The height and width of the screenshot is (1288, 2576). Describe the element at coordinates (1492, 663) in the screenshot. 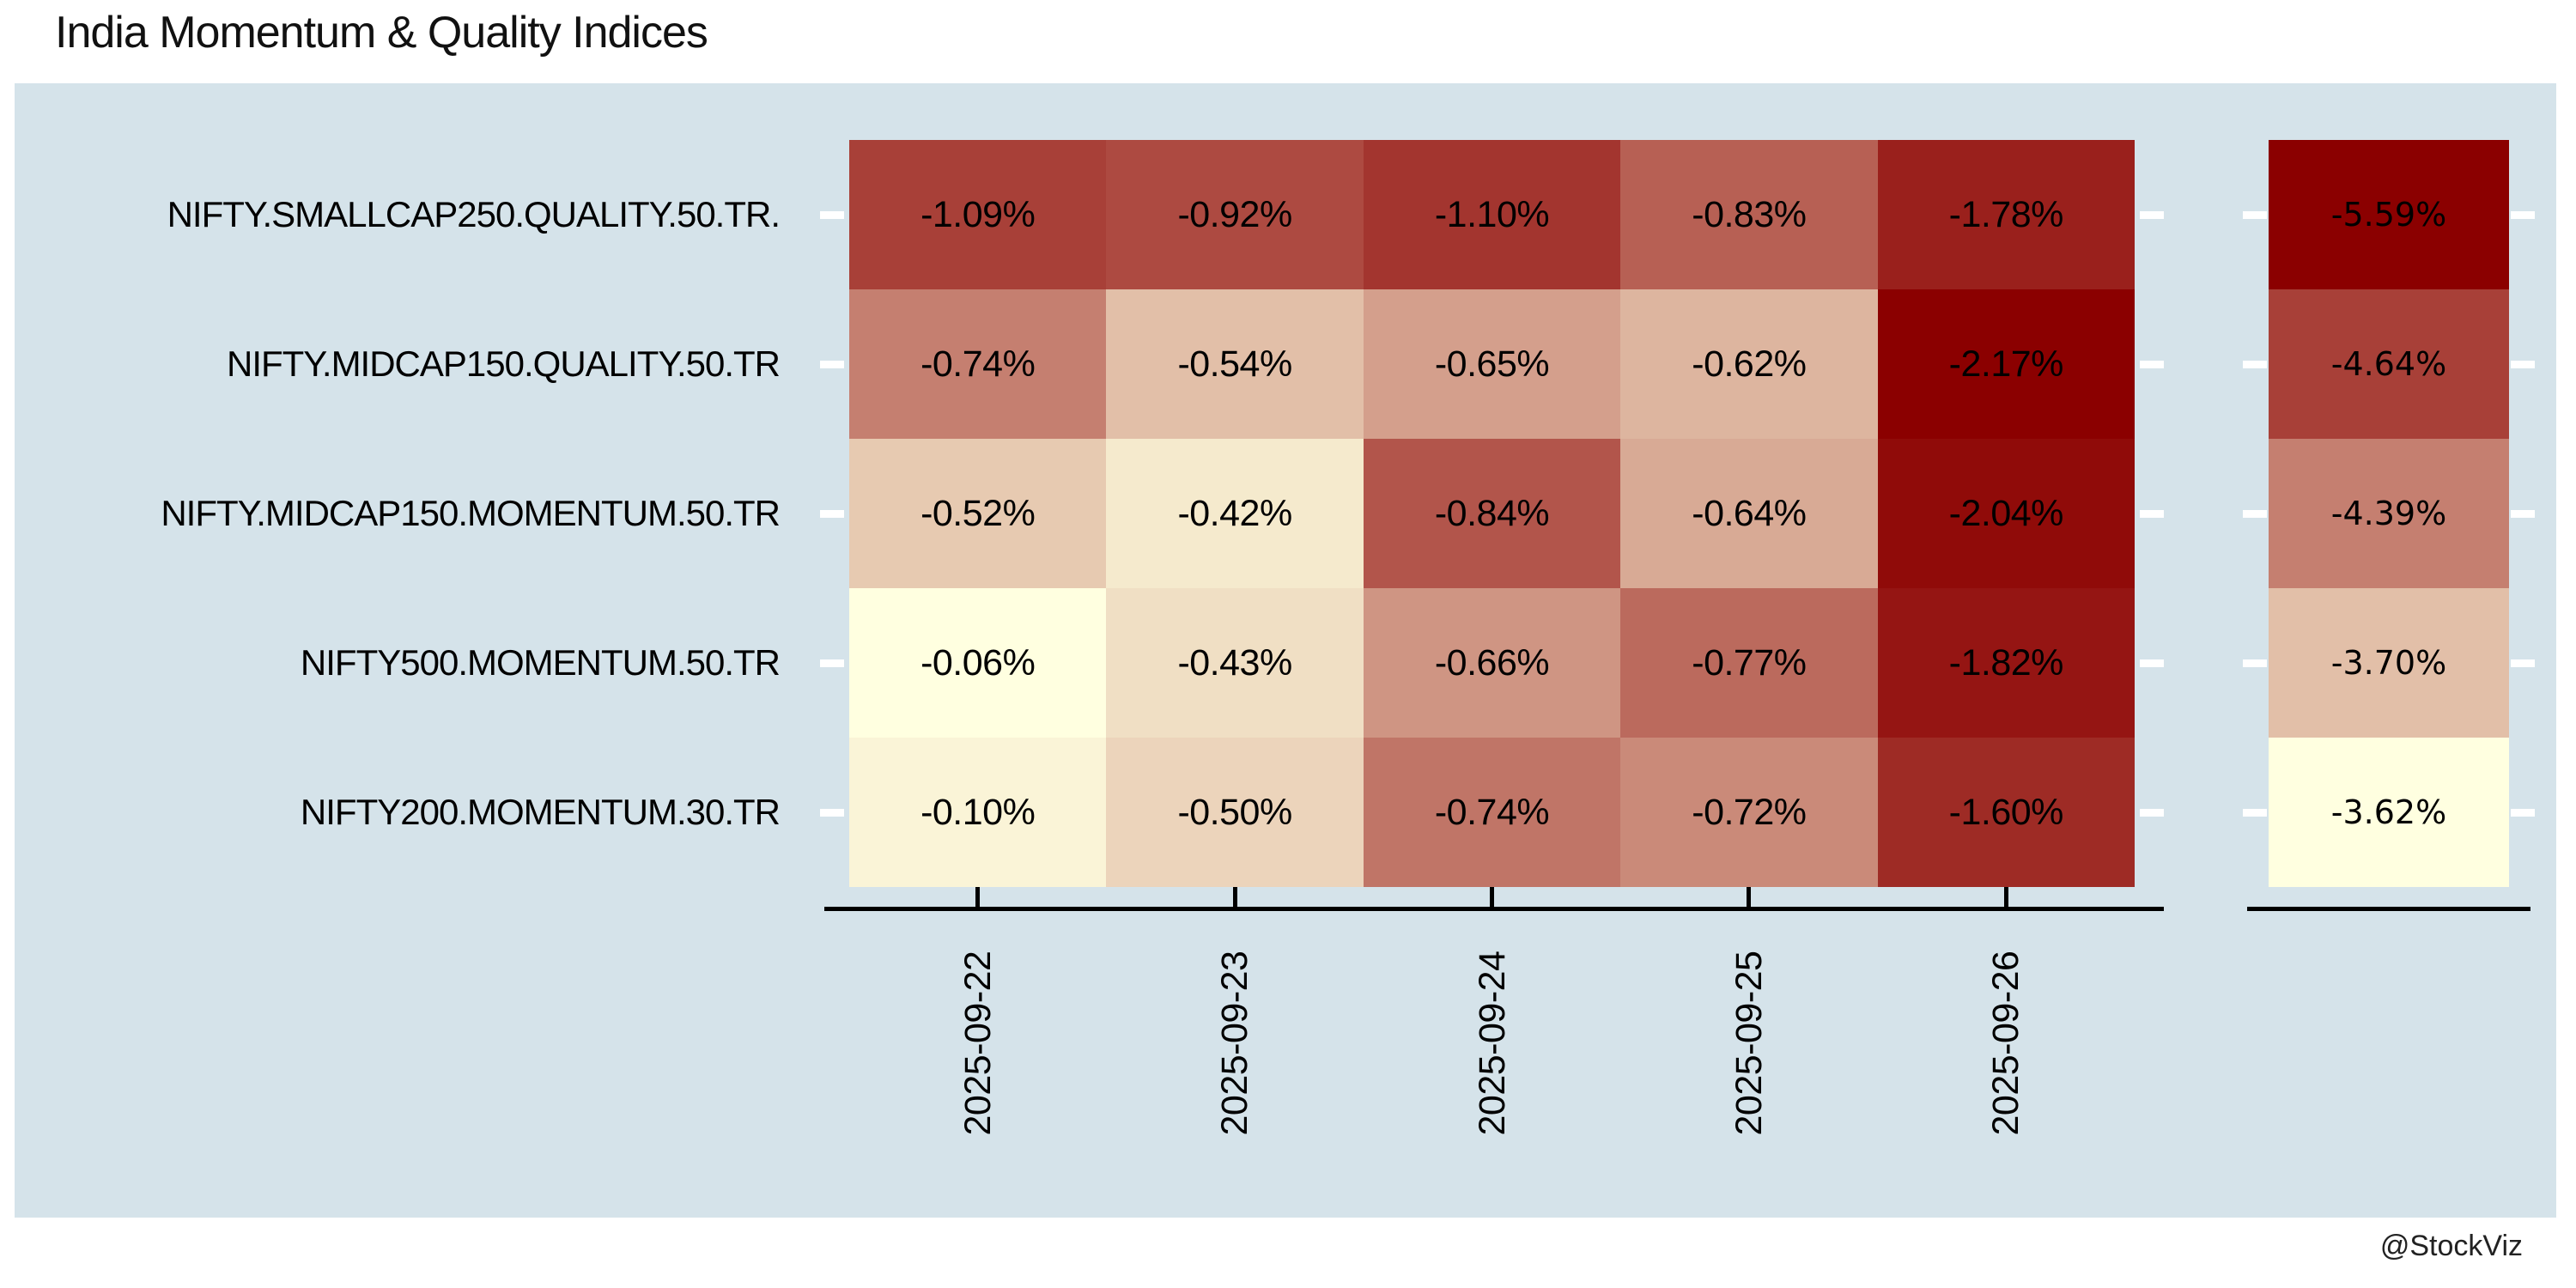

I see `heatmap-cell: -0.66%` at that location.